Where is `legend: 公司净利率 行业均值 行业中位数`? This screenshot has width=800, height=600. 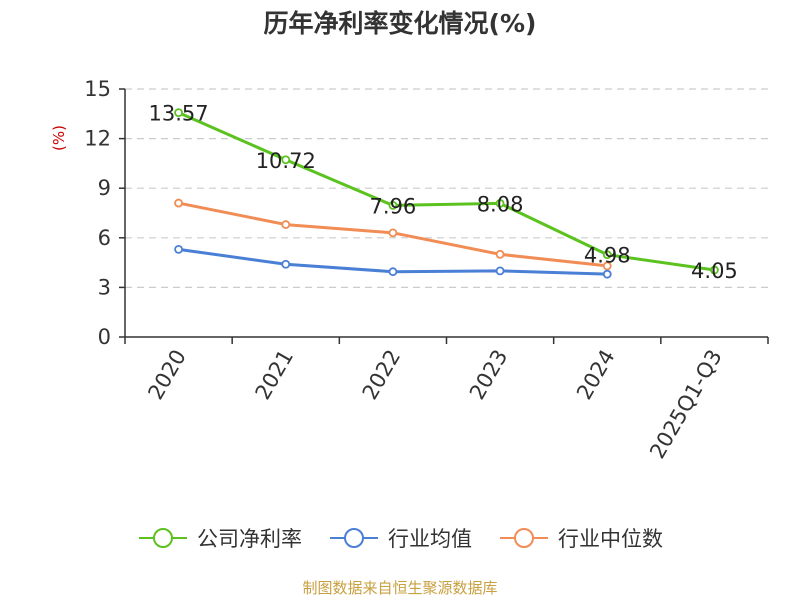
legend: 公司净利率 行业均值 行业中位数 is located at coordinates (400, 538).